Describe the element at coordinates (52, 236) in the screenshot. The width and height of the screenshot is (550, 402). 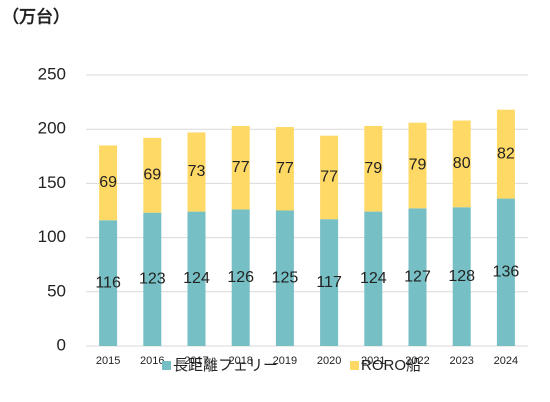
I see `y-tick-label: 100` at that location.